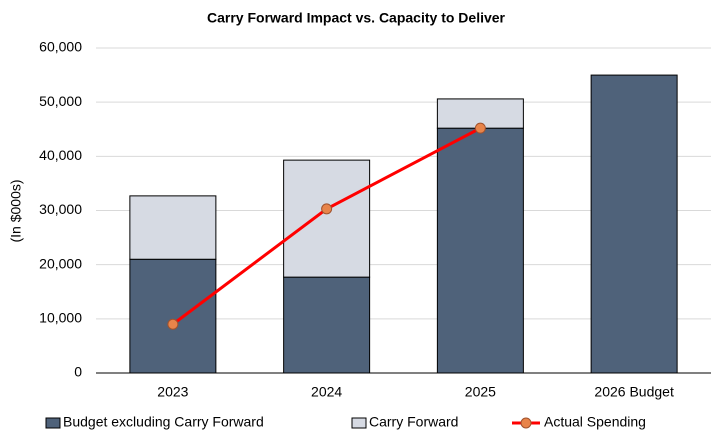 This screenshot has height=433, width=711. I want to click on legend-label: Actual Spending, so click(595, 422).